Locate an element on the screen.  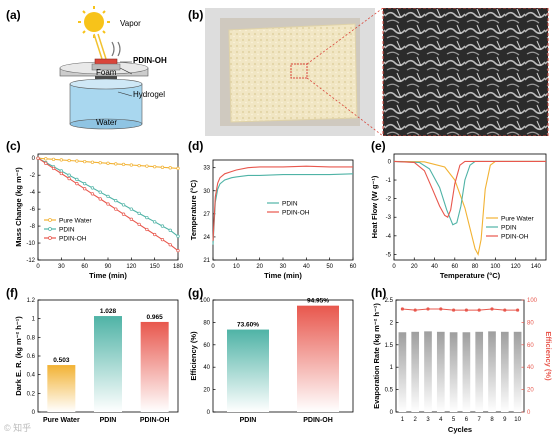
y2-tick-label: 0 is located at coordinates (529, 413).